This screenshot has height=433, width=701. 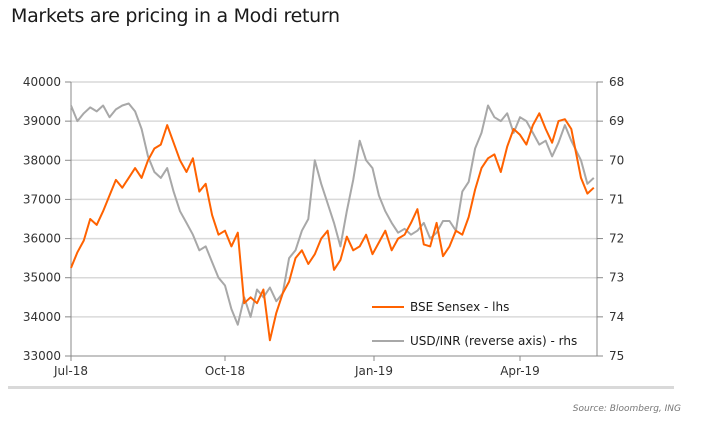 What do you see at coordinates (616, 219) in the screenshot?
I see `right-axis-tick-labels: 68 69 70 71 72 73 74 75` at bounding box center [616, 219].